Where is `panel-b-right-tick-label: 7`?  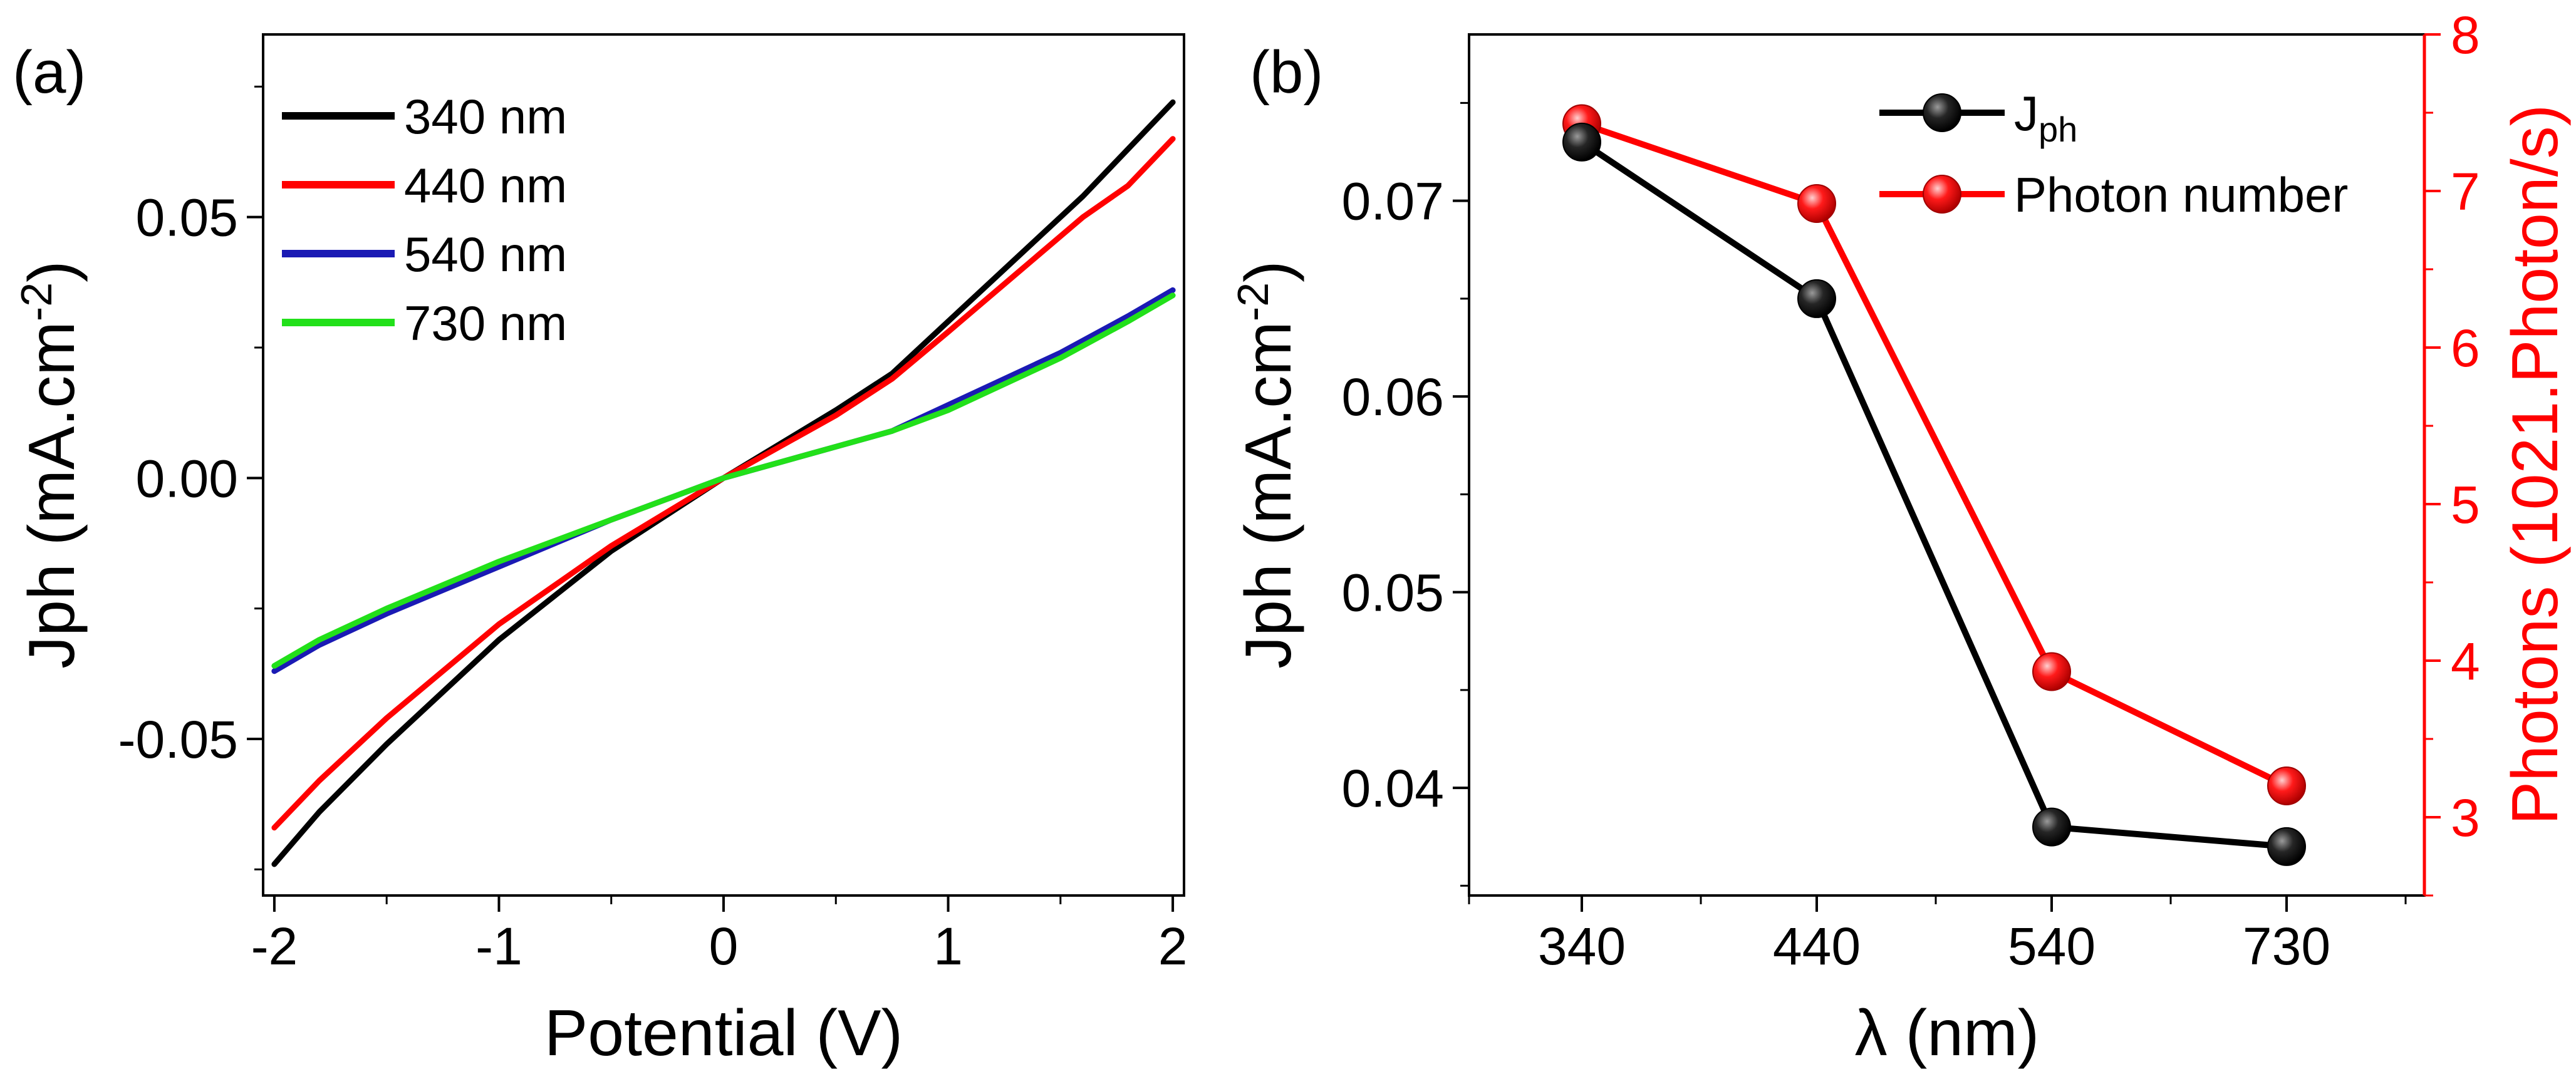 panel-b-right-tick-label: 7 is located at coordinates (2465, 191).